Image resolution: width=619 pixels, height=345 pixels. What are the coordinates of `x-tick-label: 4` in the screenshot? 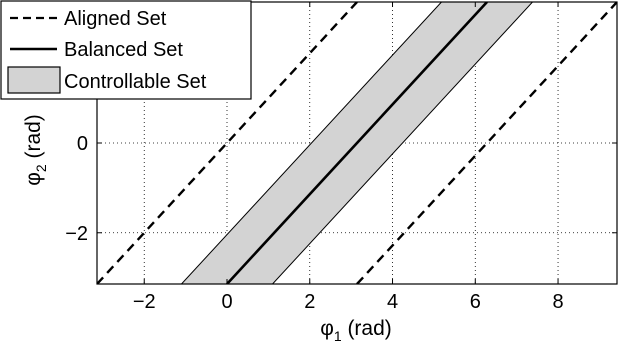 It's located at (392, 302).